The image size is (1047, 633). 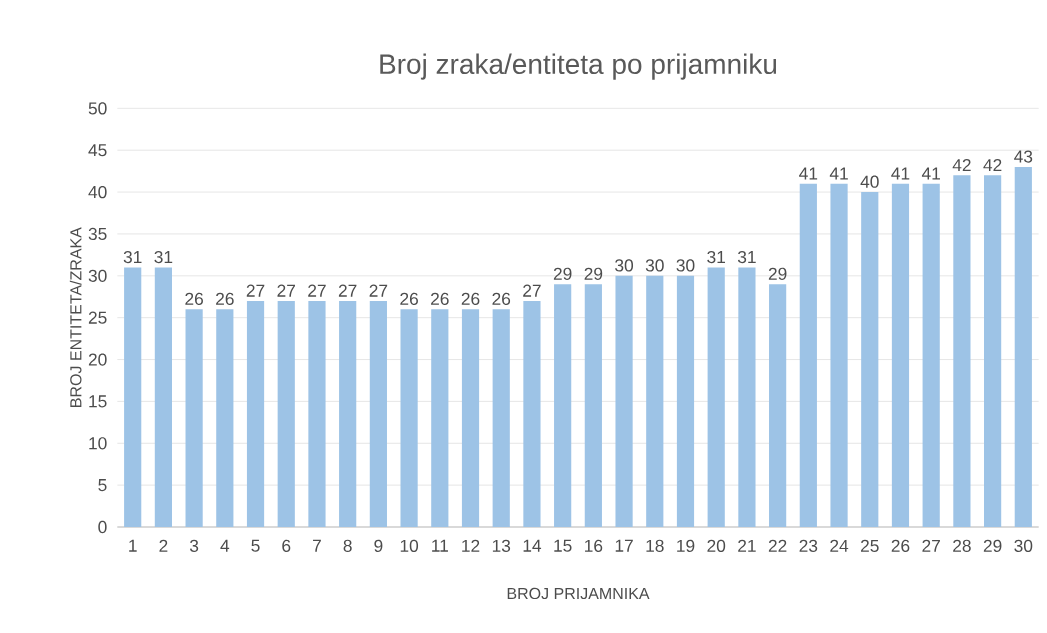 I want to click on x-tick-label: 29, so click(x=992, y=545).